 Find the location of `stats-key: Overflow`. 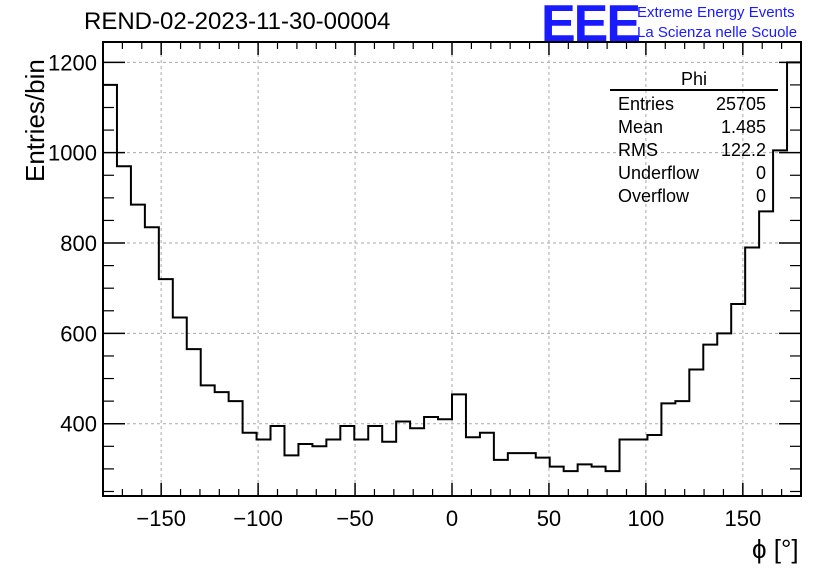

stats-key: Overflow is located at coordinates (654, 196).